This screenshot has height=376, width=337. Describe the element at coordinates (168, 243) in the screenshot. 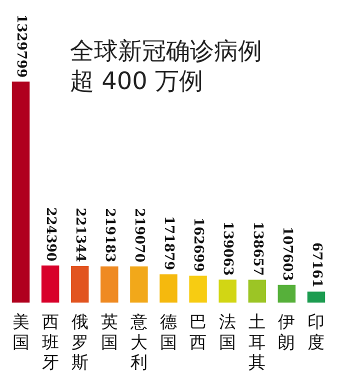

I see `data-label: 171879` at that location.